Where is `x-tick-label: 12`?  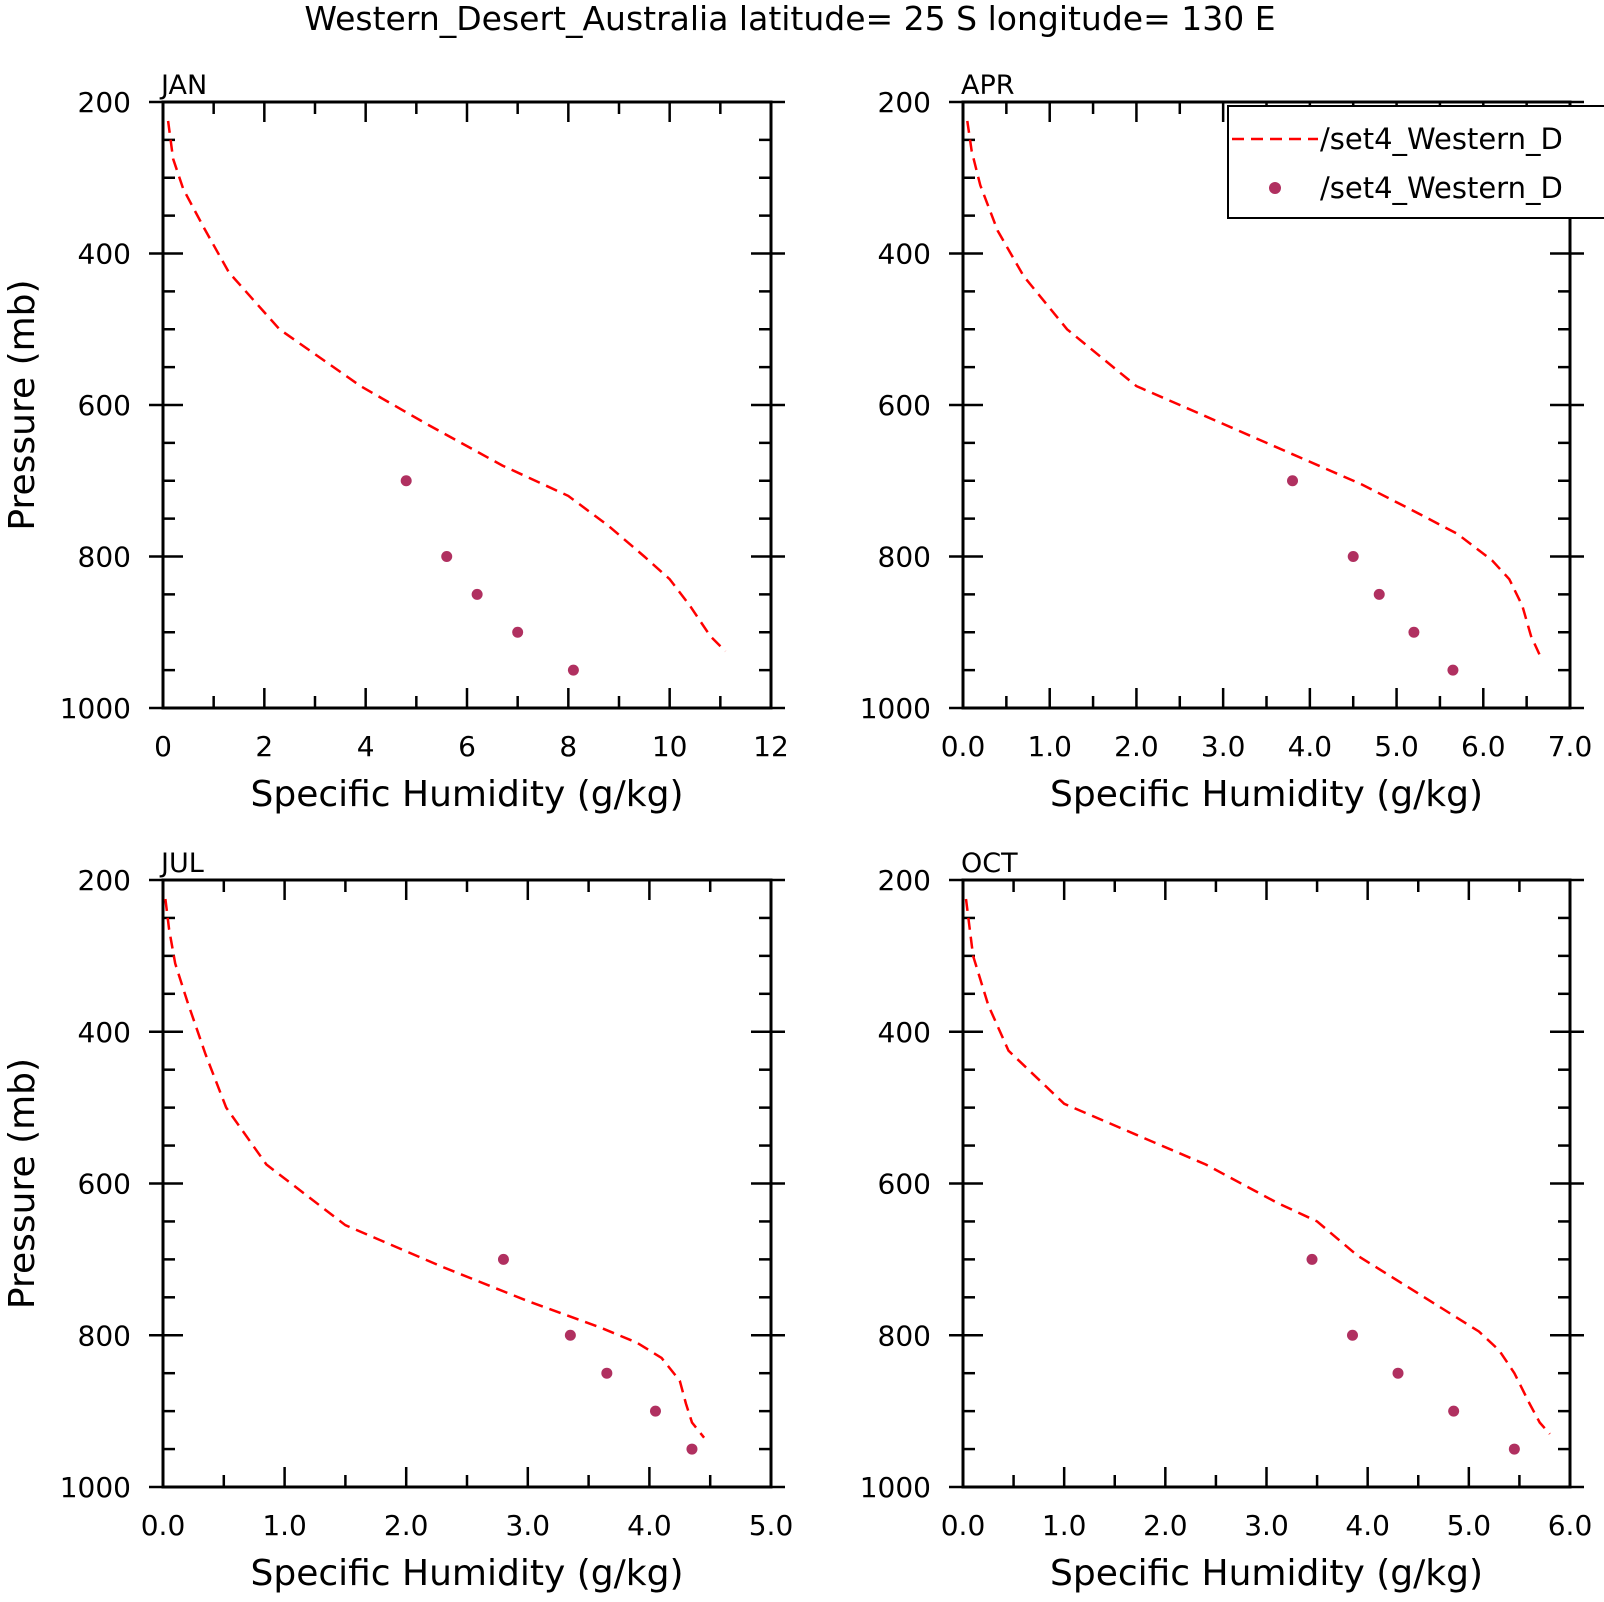
x-tick-label: 12 is located at coordinates (771, 746).